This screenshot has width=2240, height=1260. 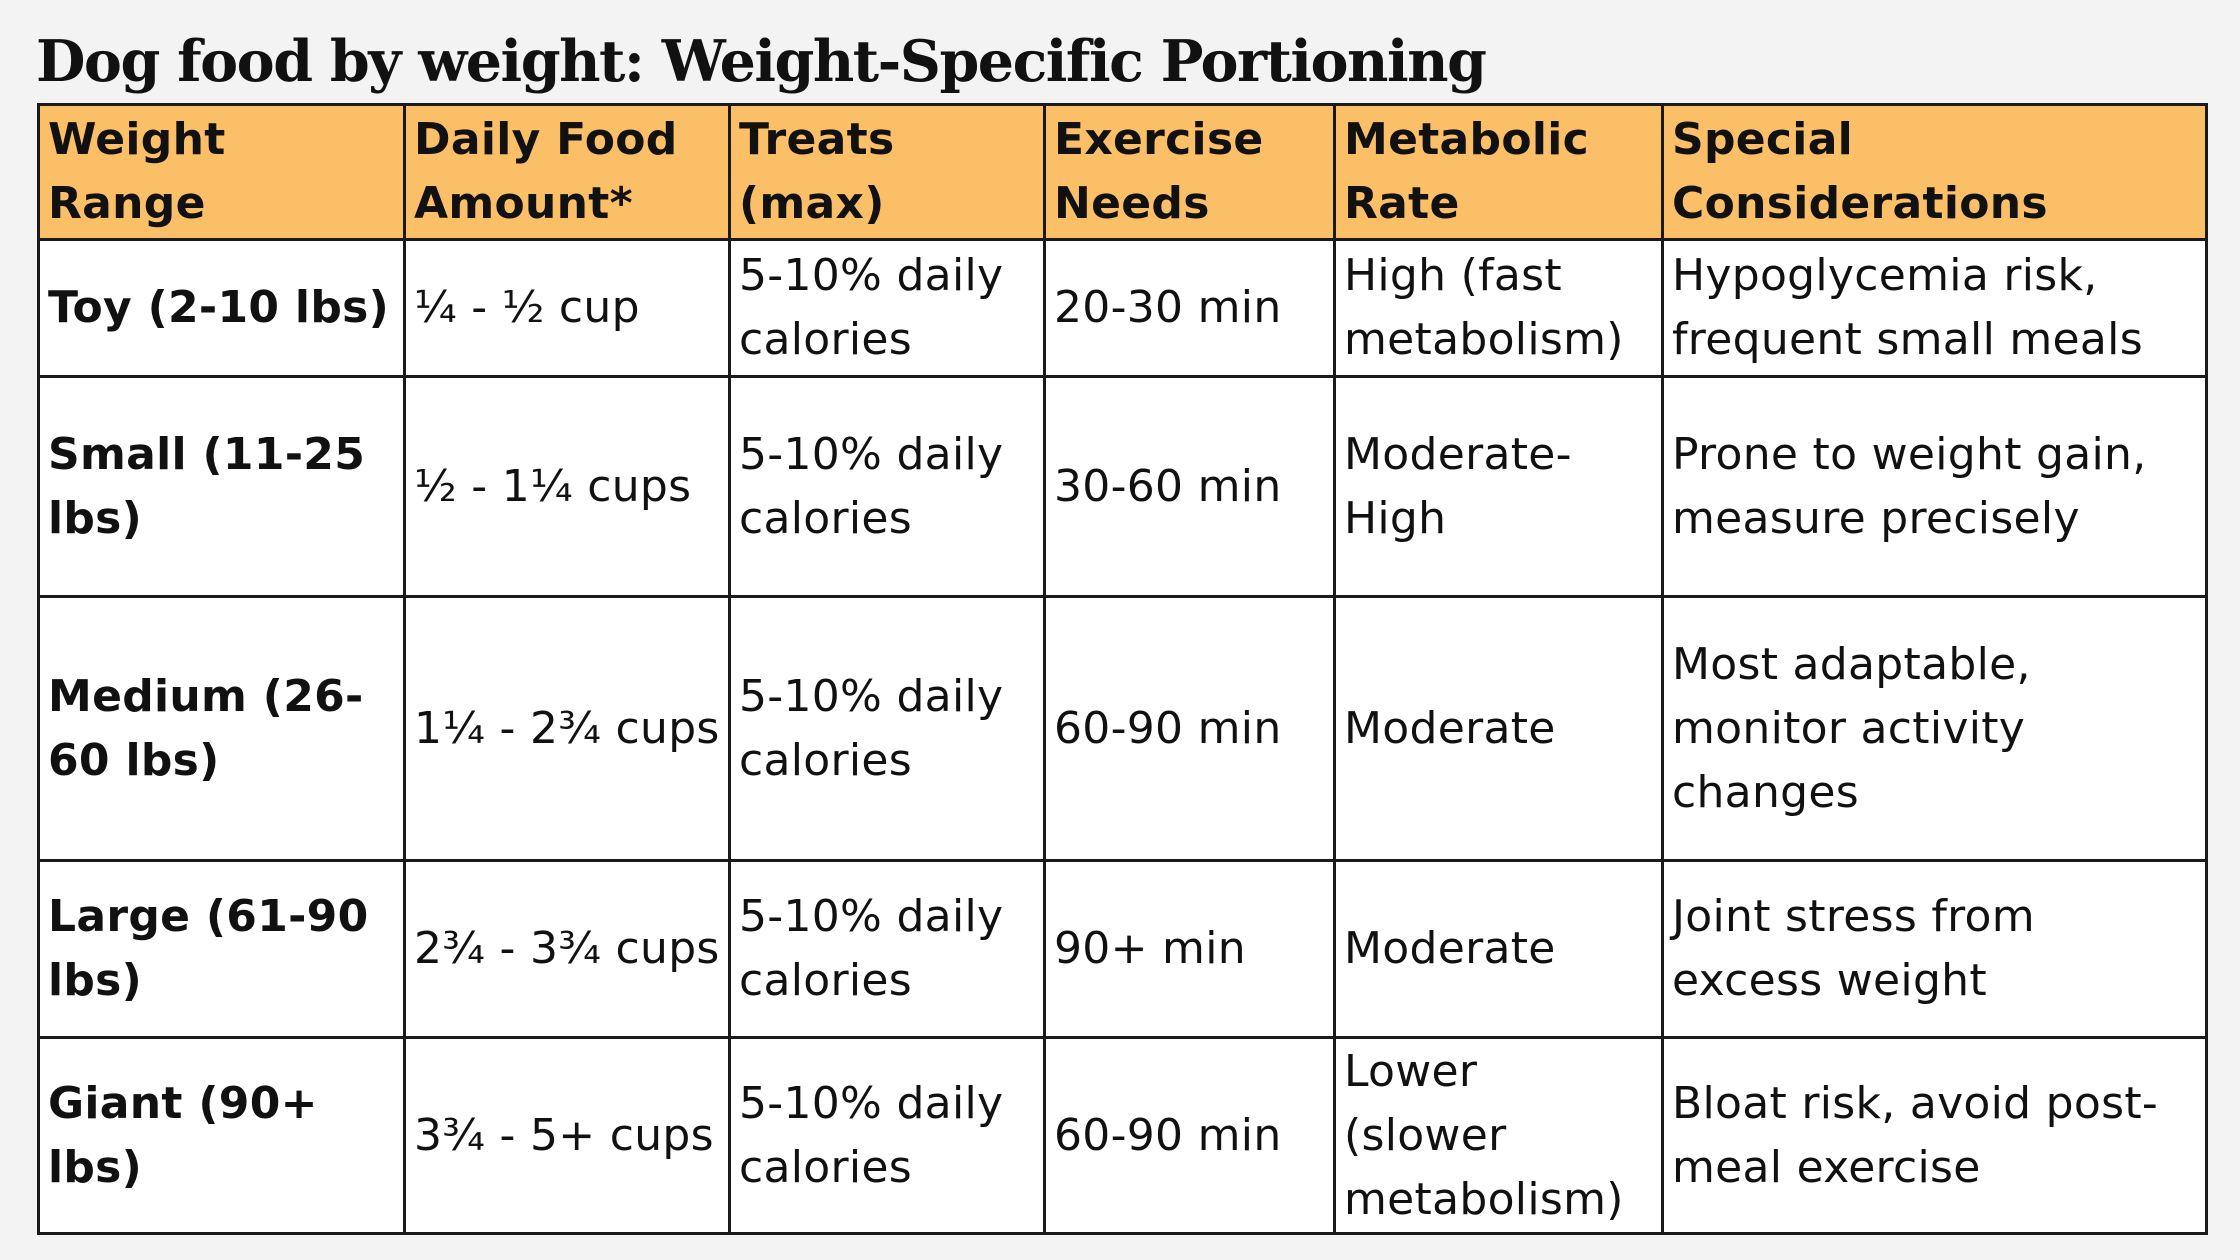 I want to click on header-daily-food-amount: Daily Food Amount*, so click(x=567, y=172).